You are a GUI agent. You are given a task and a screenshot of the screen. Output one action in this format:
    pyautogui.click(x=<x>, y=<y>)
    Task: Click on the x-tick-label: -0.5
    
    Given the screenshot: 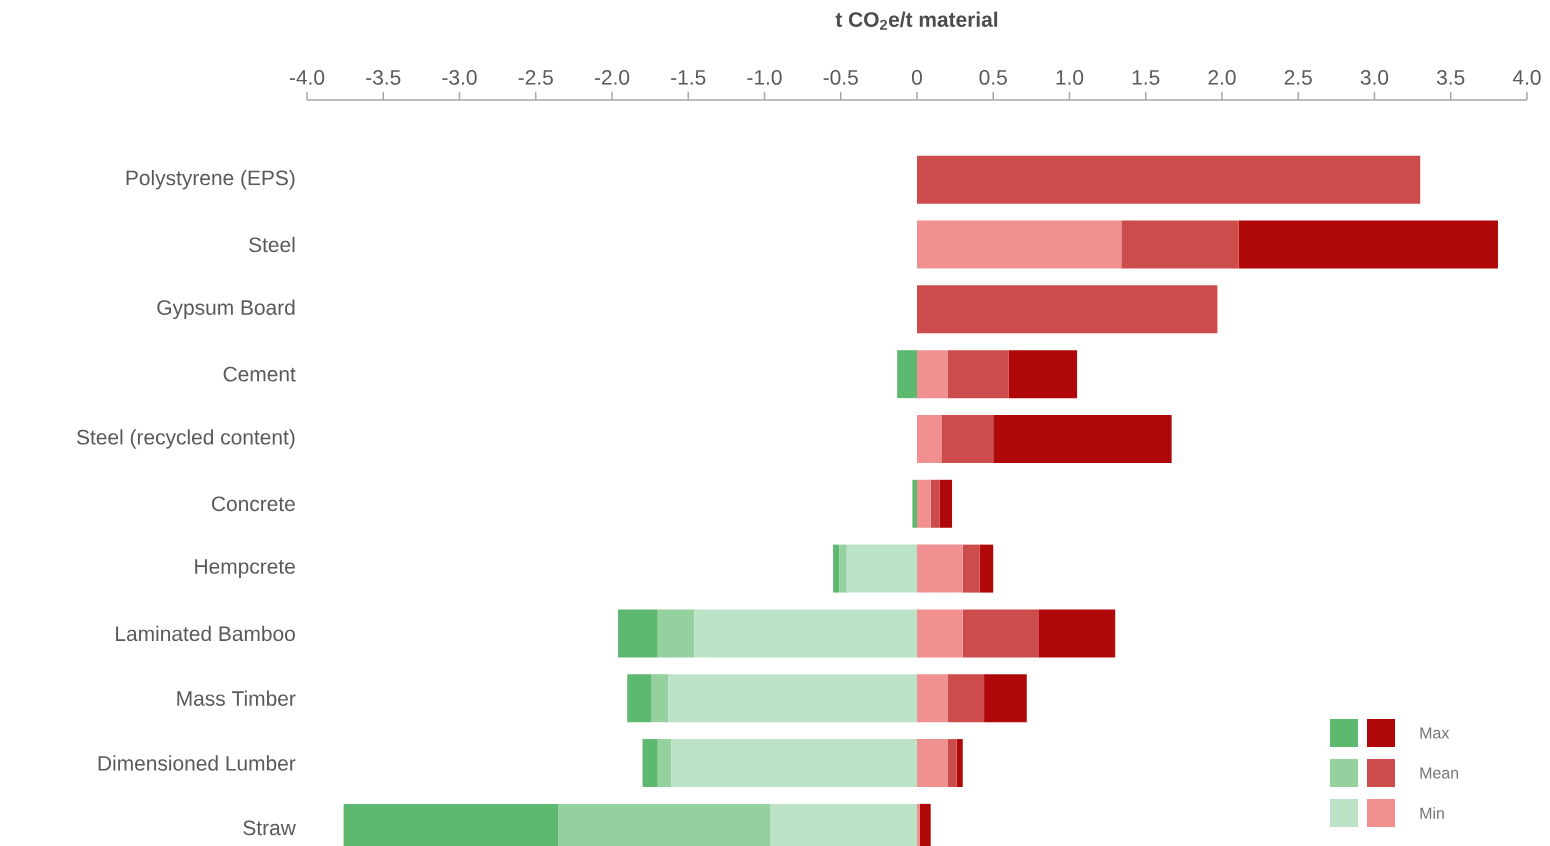 What is the action you would take?
    pyautogui.click(x=840, y=77)
    